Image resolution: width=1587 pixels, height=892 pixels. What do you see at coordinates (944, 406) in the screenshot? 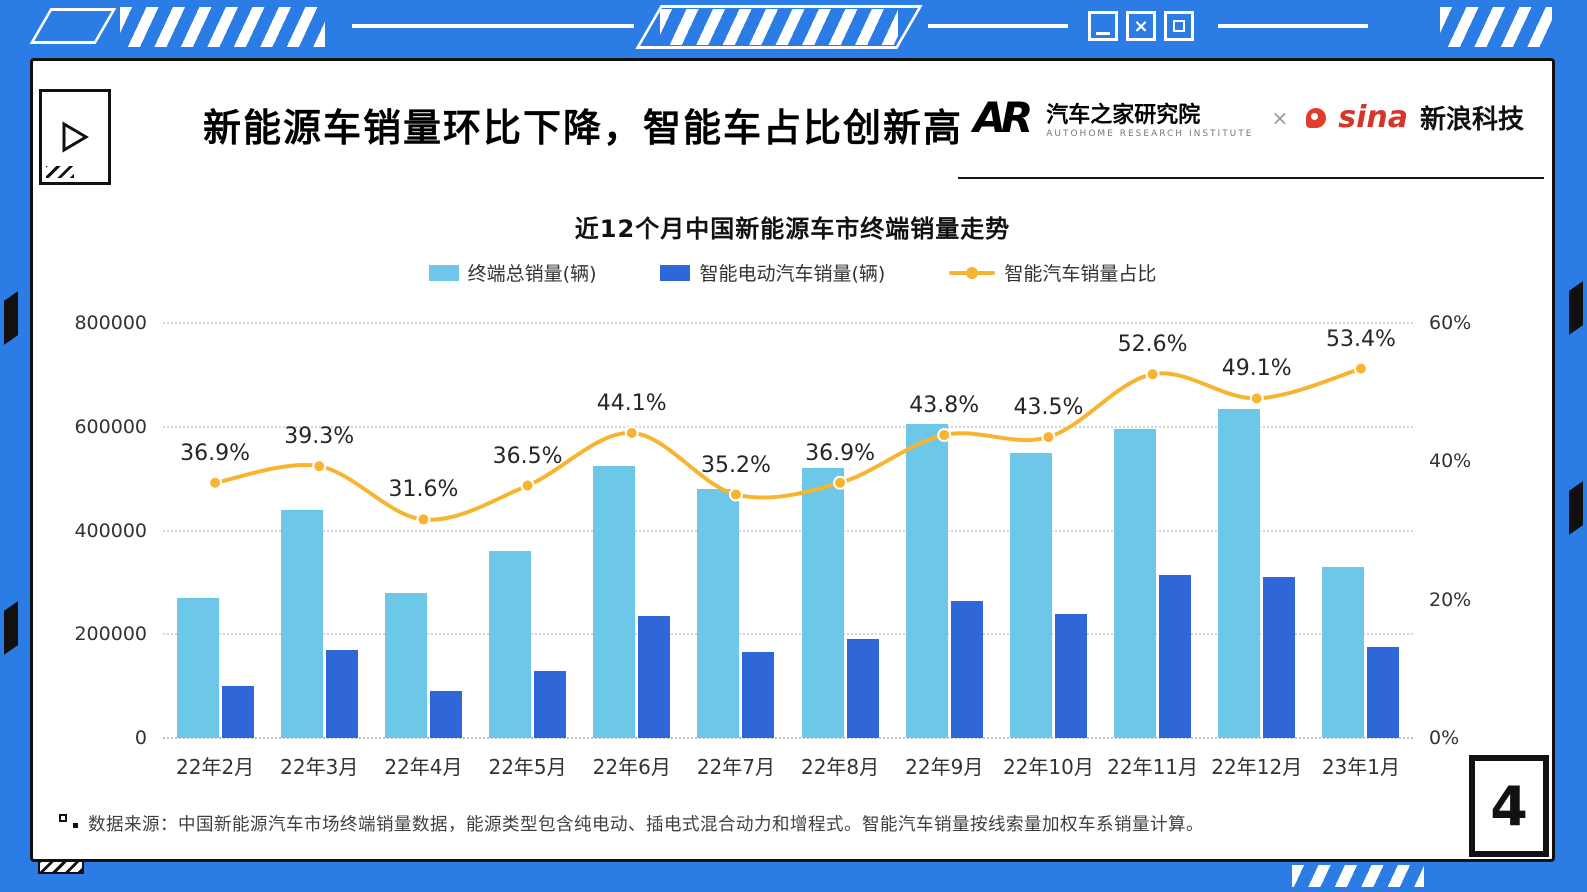
I see `trend-point-label: 43.8%` at bounding box center [944, 406].